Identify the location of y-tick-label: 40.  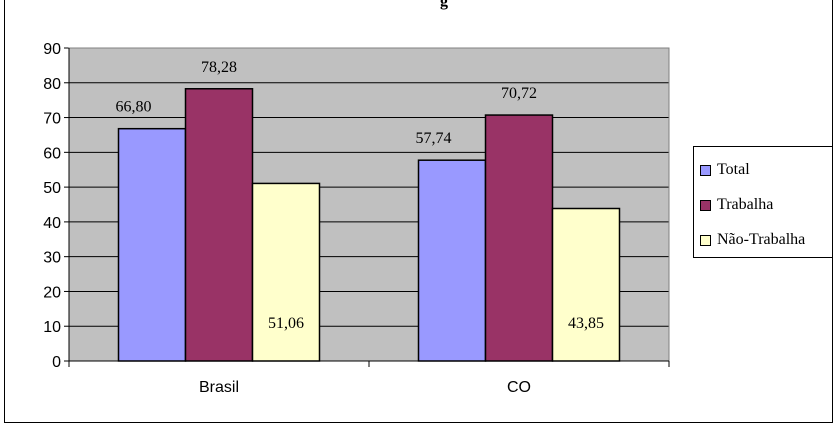
(52, 223).